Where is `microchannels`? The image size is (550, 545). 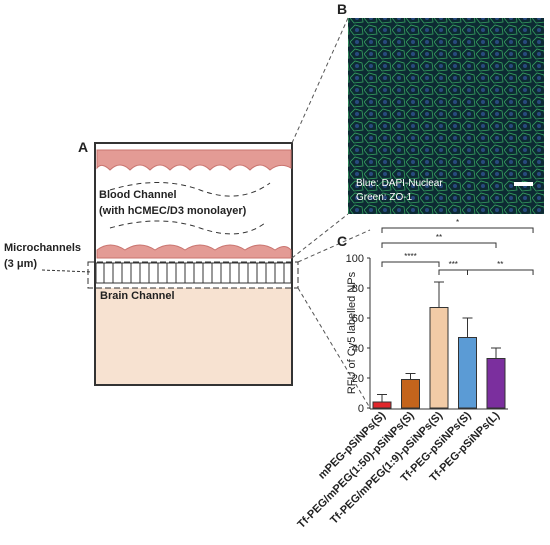 microchannels is located at coordinates (194, 273).